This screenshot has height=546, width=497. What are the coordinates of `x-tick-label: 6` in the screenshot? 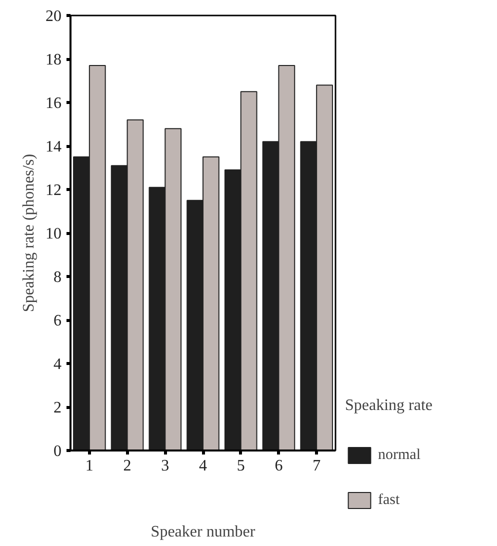 It's located at (278, 466).